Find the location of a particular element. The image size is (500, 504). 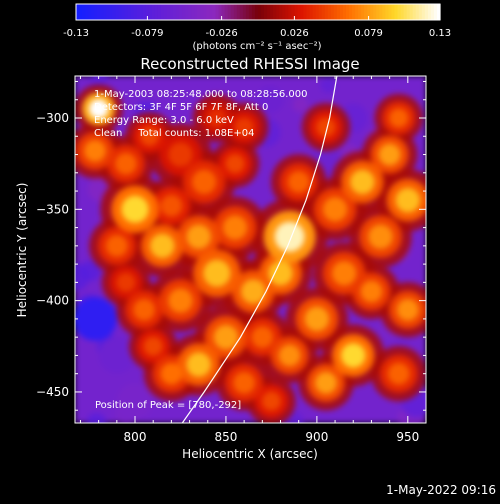

colorbar-tick-label: 0.079 is located at coordinates (368, 33).